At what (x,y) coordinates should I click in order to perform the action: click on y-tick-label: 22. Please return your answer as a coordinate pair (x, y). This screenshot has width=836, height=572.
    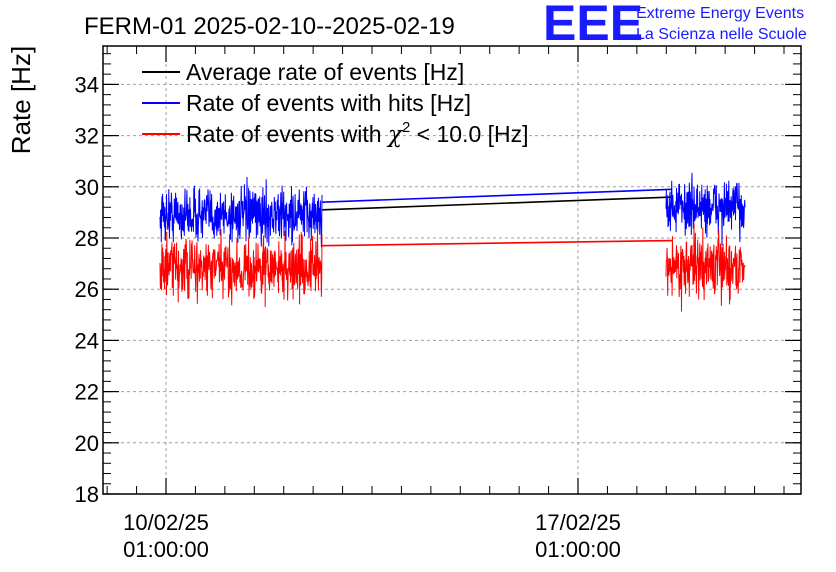
    Looking at the image, I should click on (87, 392).